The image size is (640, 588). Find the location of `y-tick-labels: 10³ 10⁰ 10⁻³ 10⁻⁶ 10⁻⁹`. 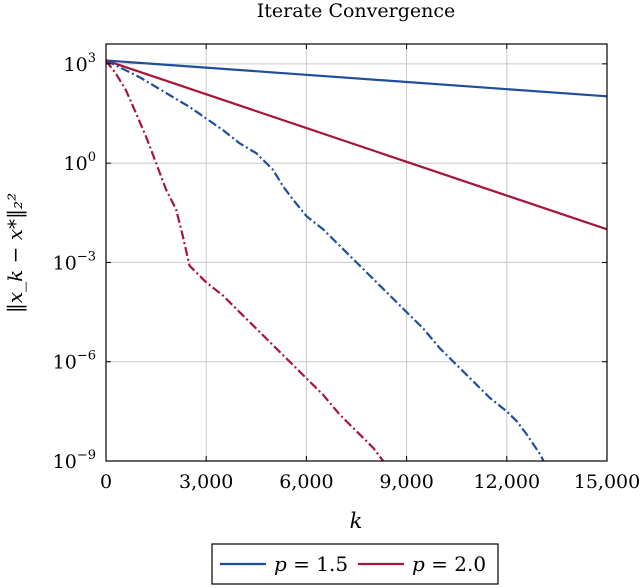

y-tick-labels: 10³ 10⁰ 10⁻³ 10⁻⁶ 10⁻⁹ is located at coordinates (74, 262).